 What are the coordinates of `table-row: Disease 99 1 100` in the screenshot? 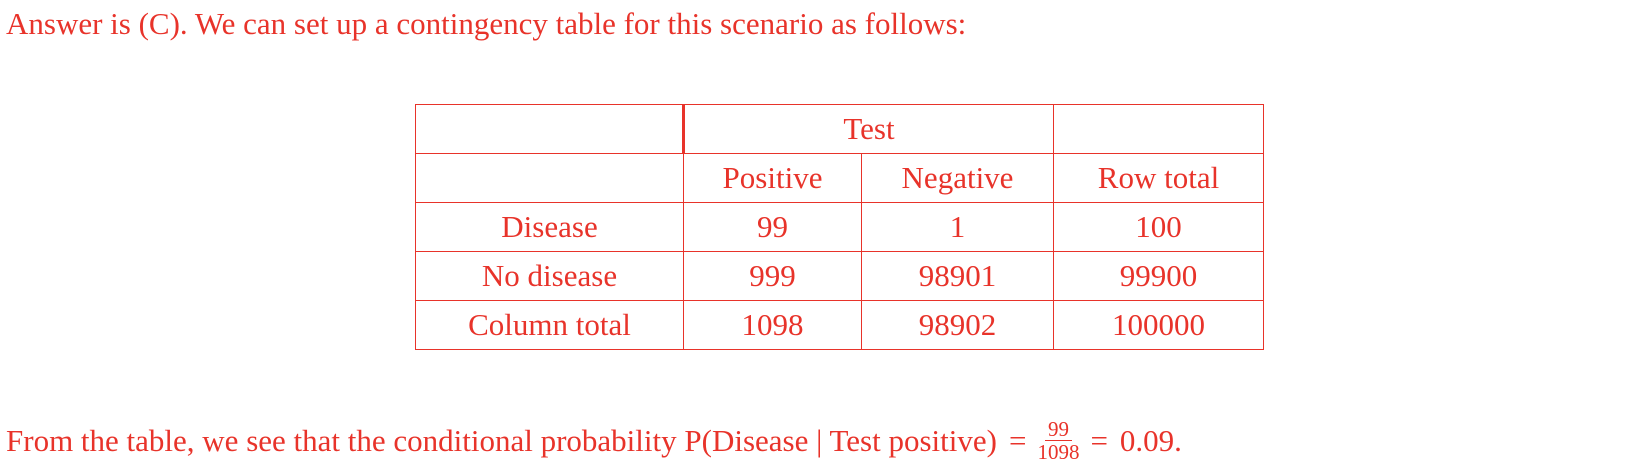 It's located at (839, 227).